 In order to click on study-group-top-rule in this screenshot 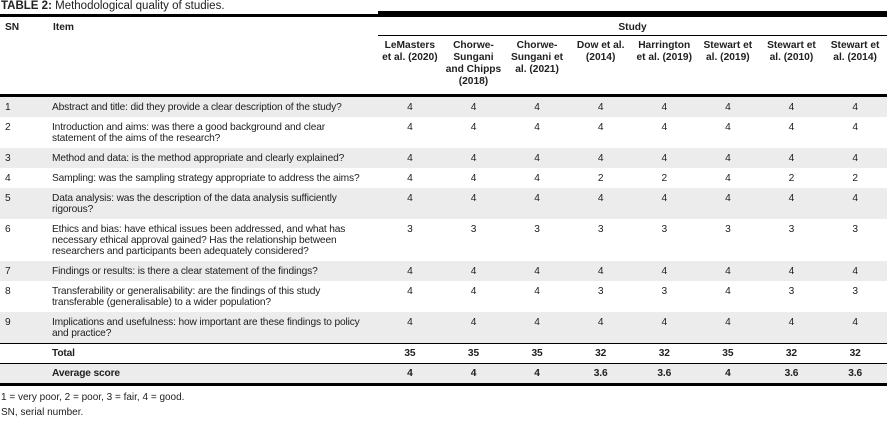, I will do `click(632, 12)`.